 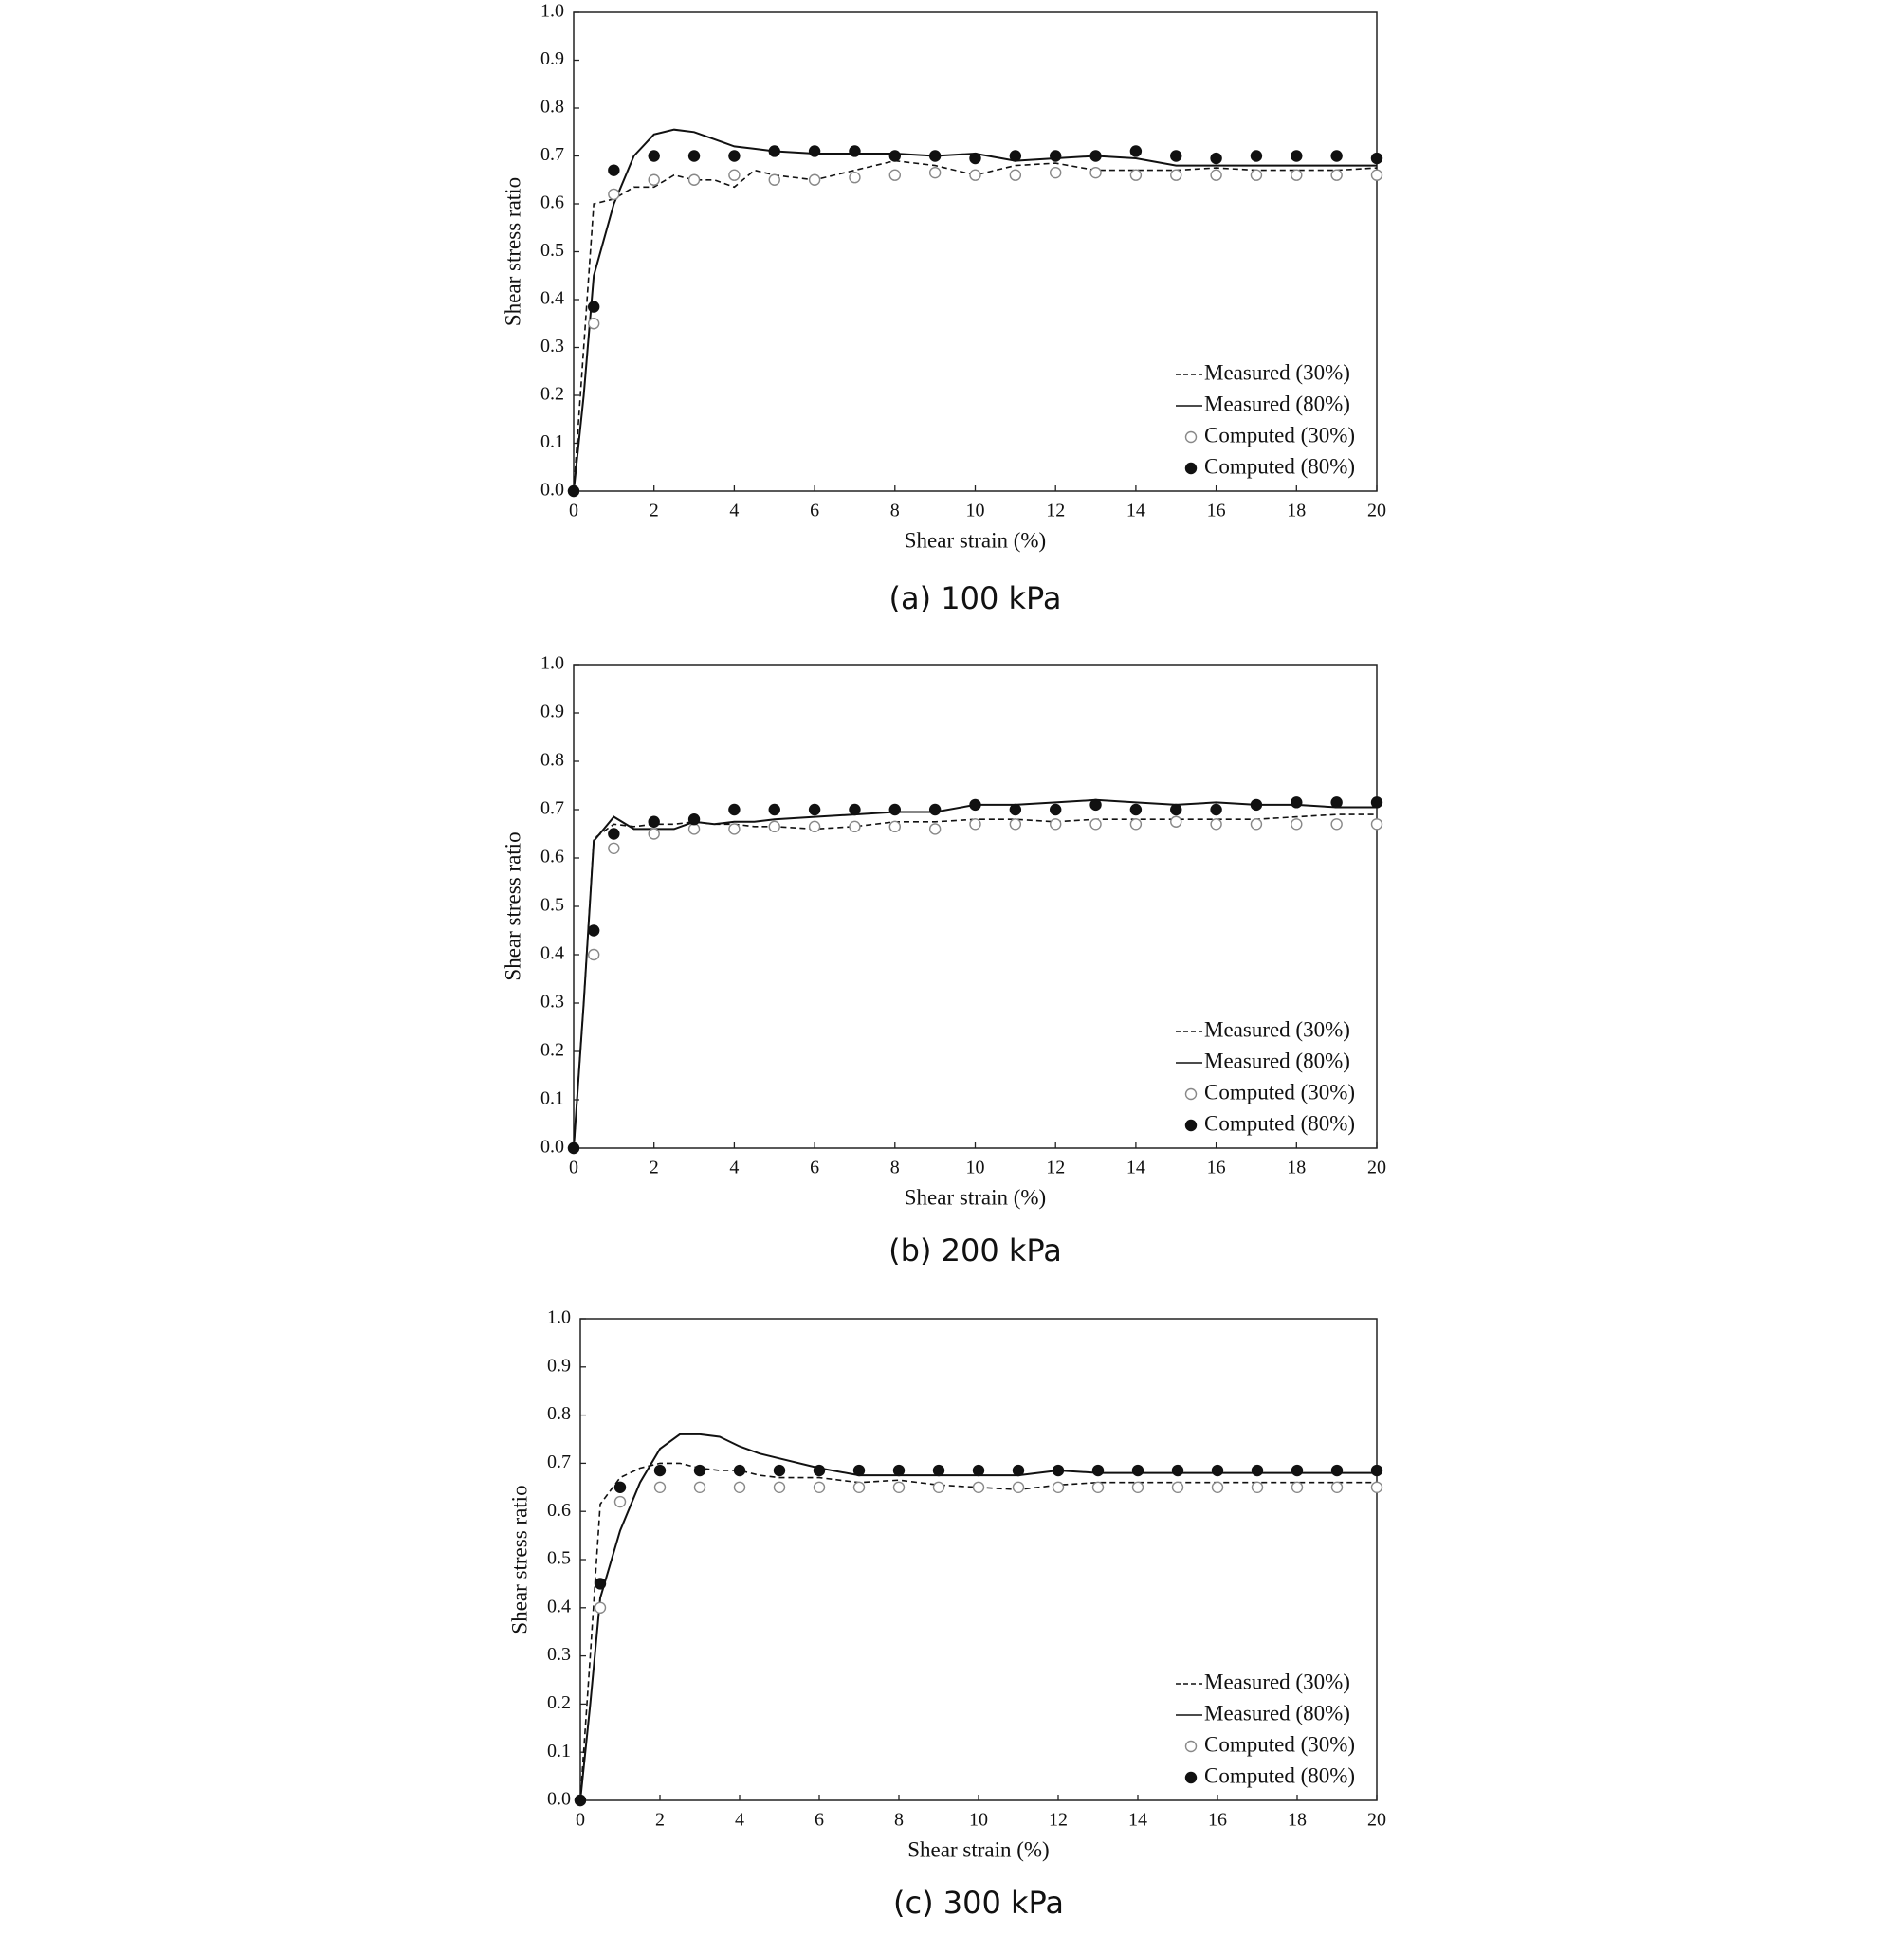 I want to click on legend-label: Measured (80%), so click(x=1277, y=1713).